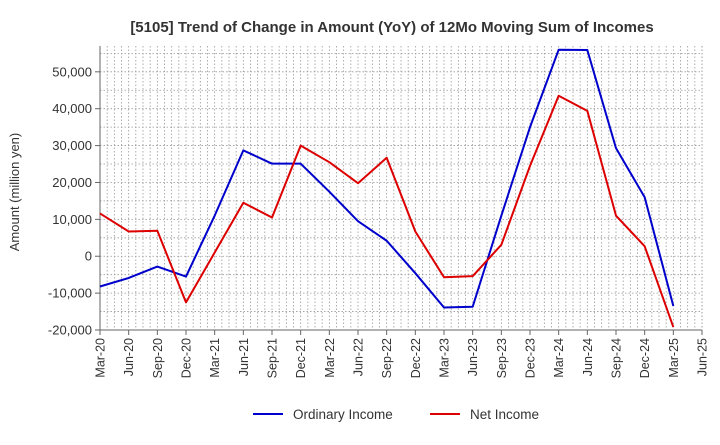 The image size is (720, 445). I want to click on x-tick-label: Jun-25, so click(703, 357).